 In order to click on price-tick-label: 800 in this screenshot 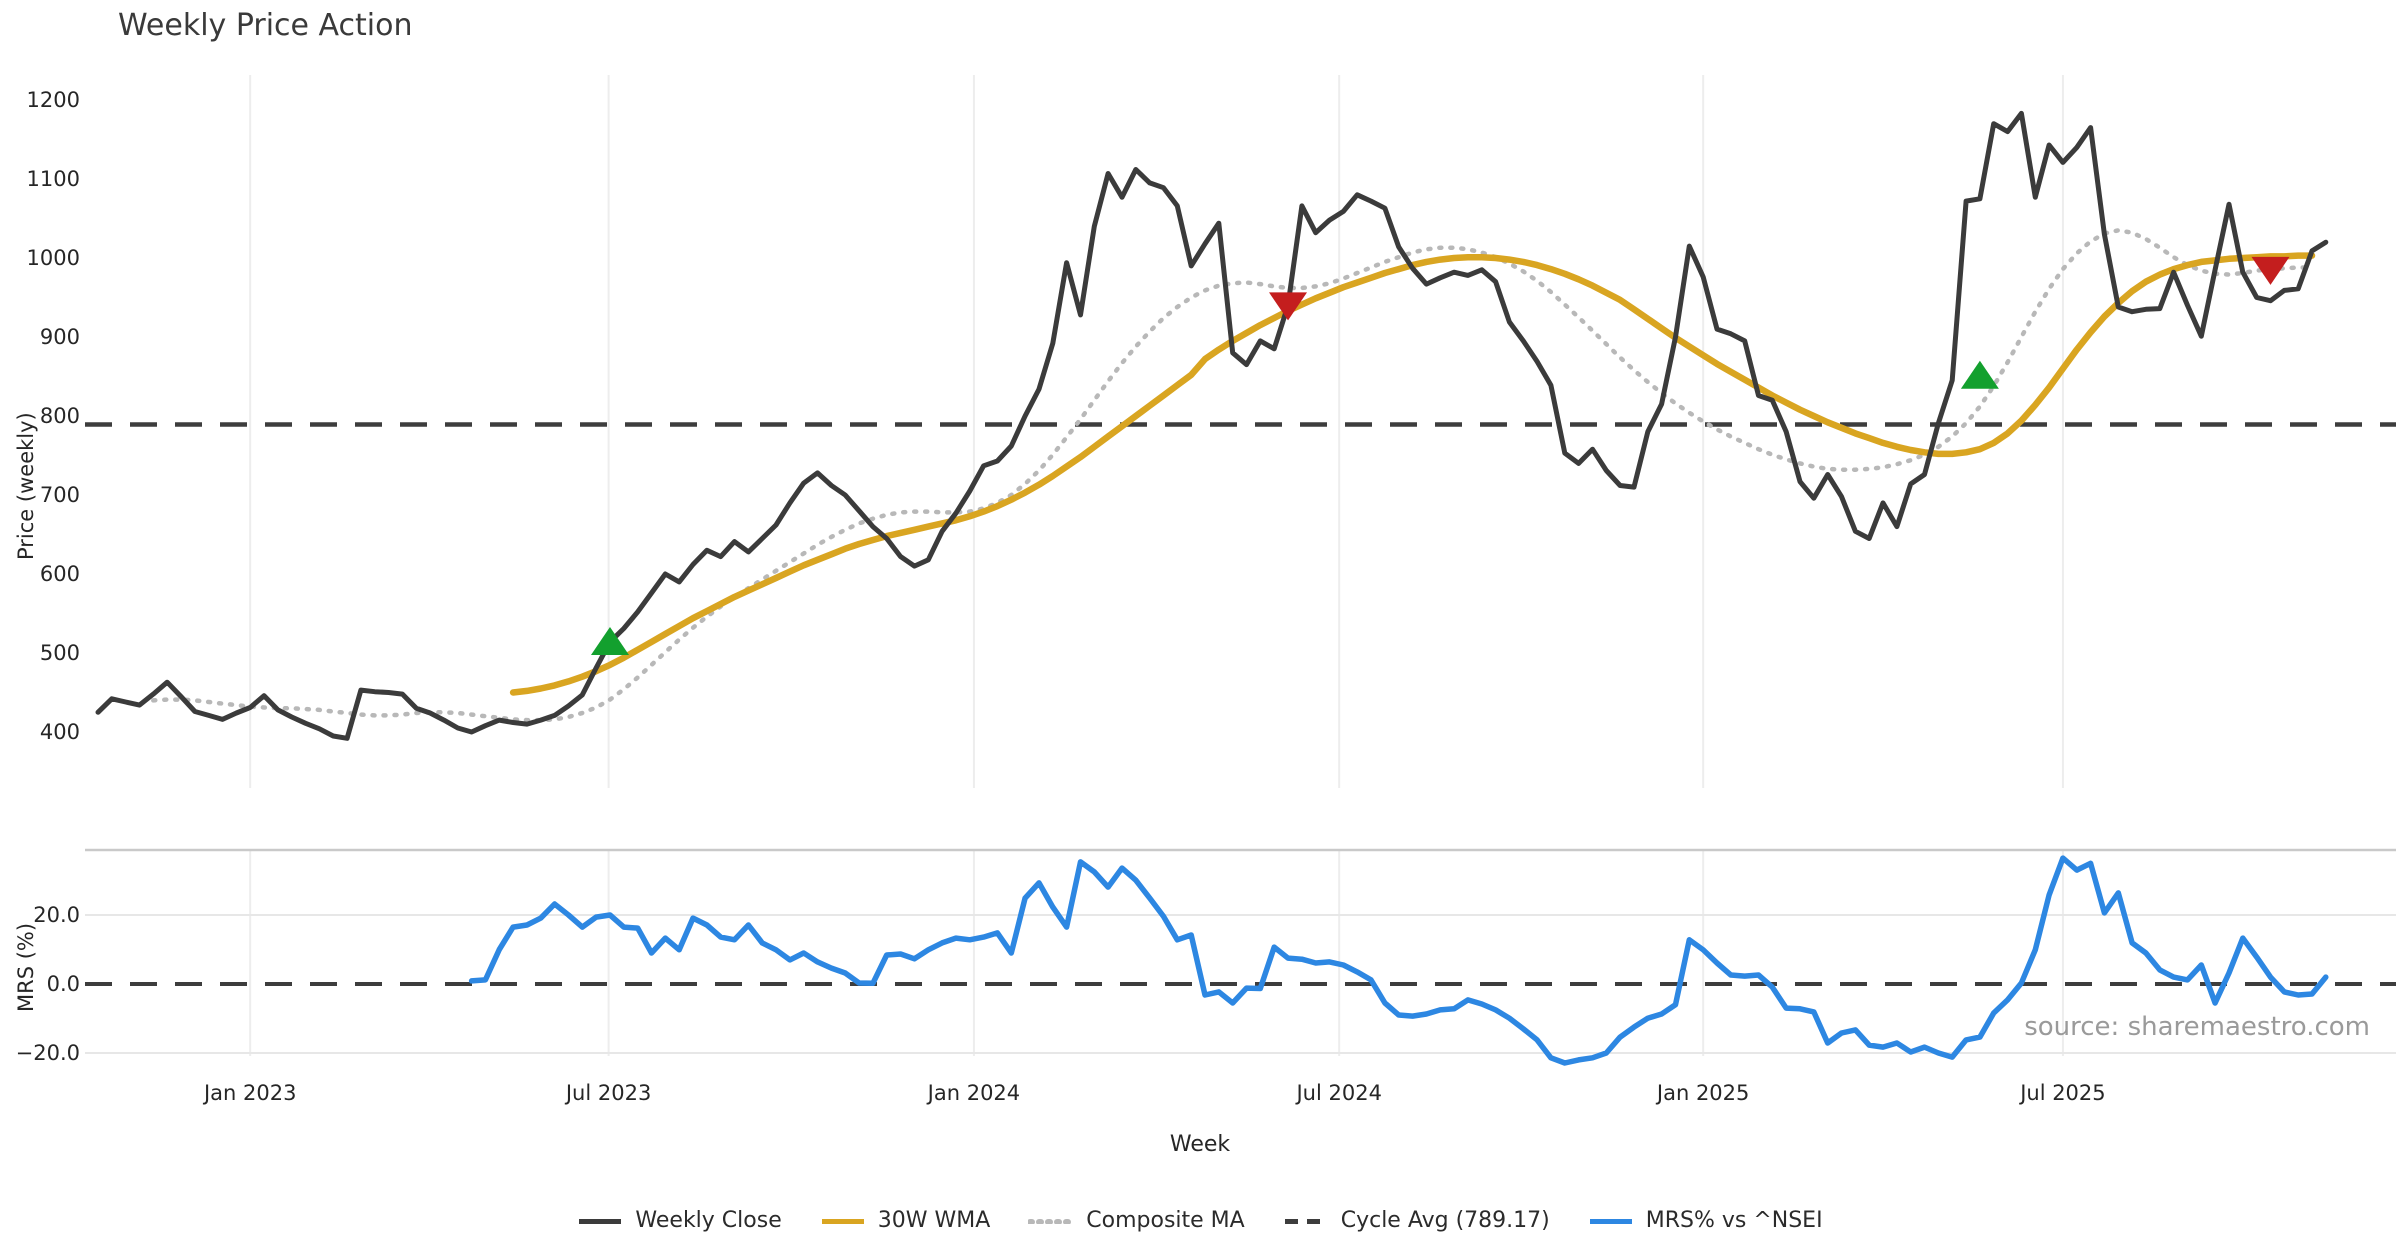, I will do `click(60, 416)`.